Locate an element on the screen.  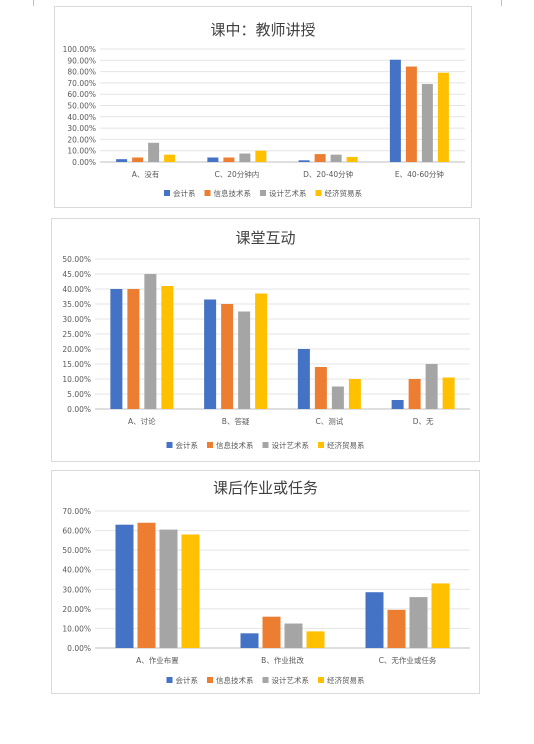
y-tick-label: 60.00% is located at coordinates (81, 94).